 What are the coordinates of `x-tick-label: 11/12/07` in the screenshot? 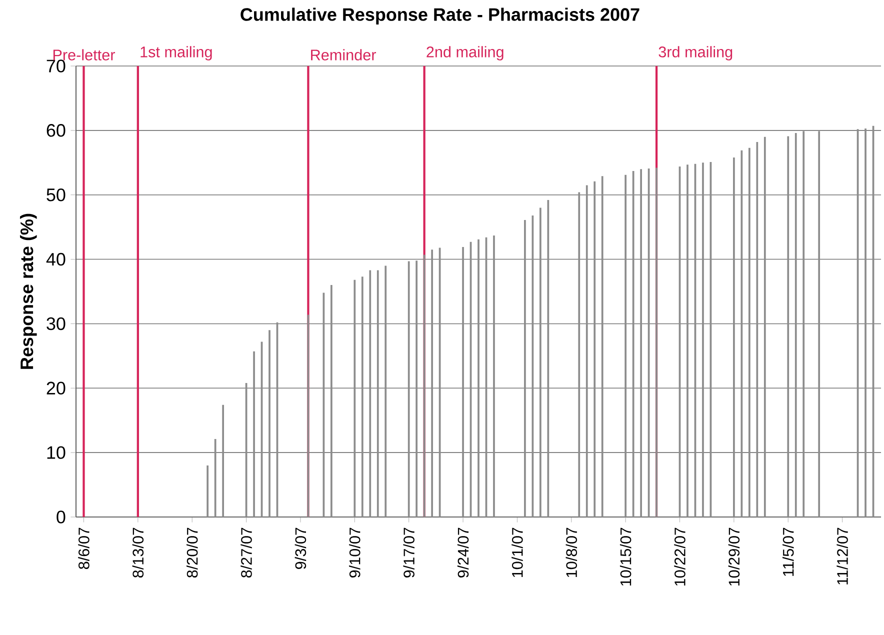 It's located at (842, 556).